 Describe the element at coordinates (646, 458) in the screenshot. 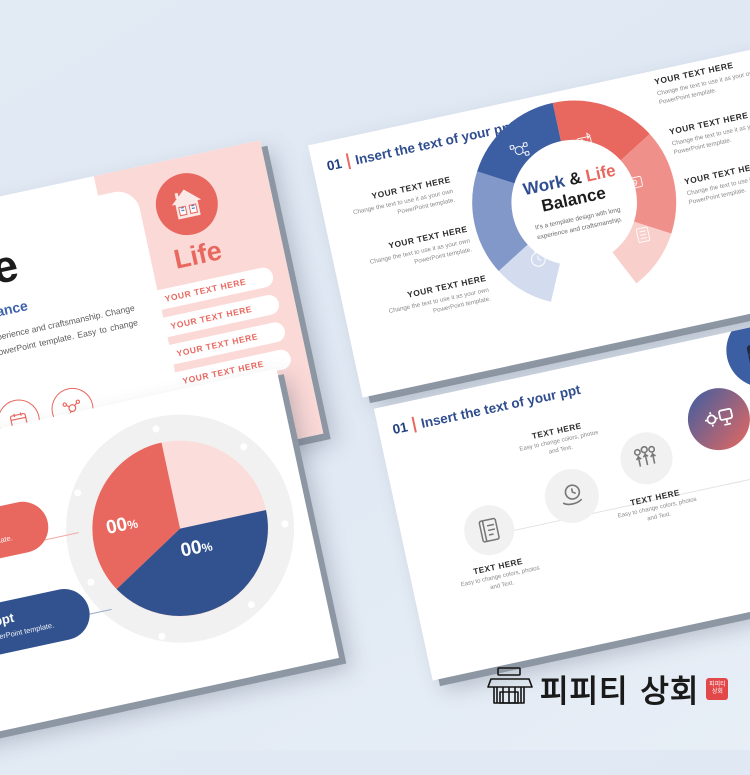

I see `people-group-icon` at that location.